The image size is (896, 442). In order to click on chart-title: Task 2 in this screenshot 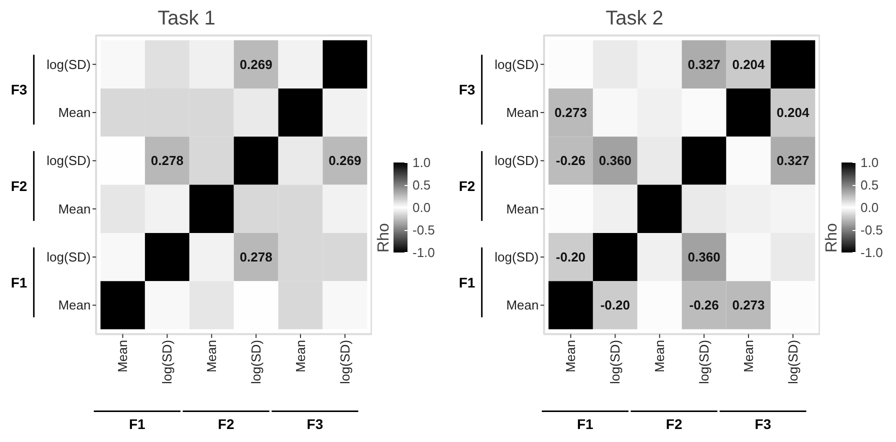, I will do `click(635, 19)`.